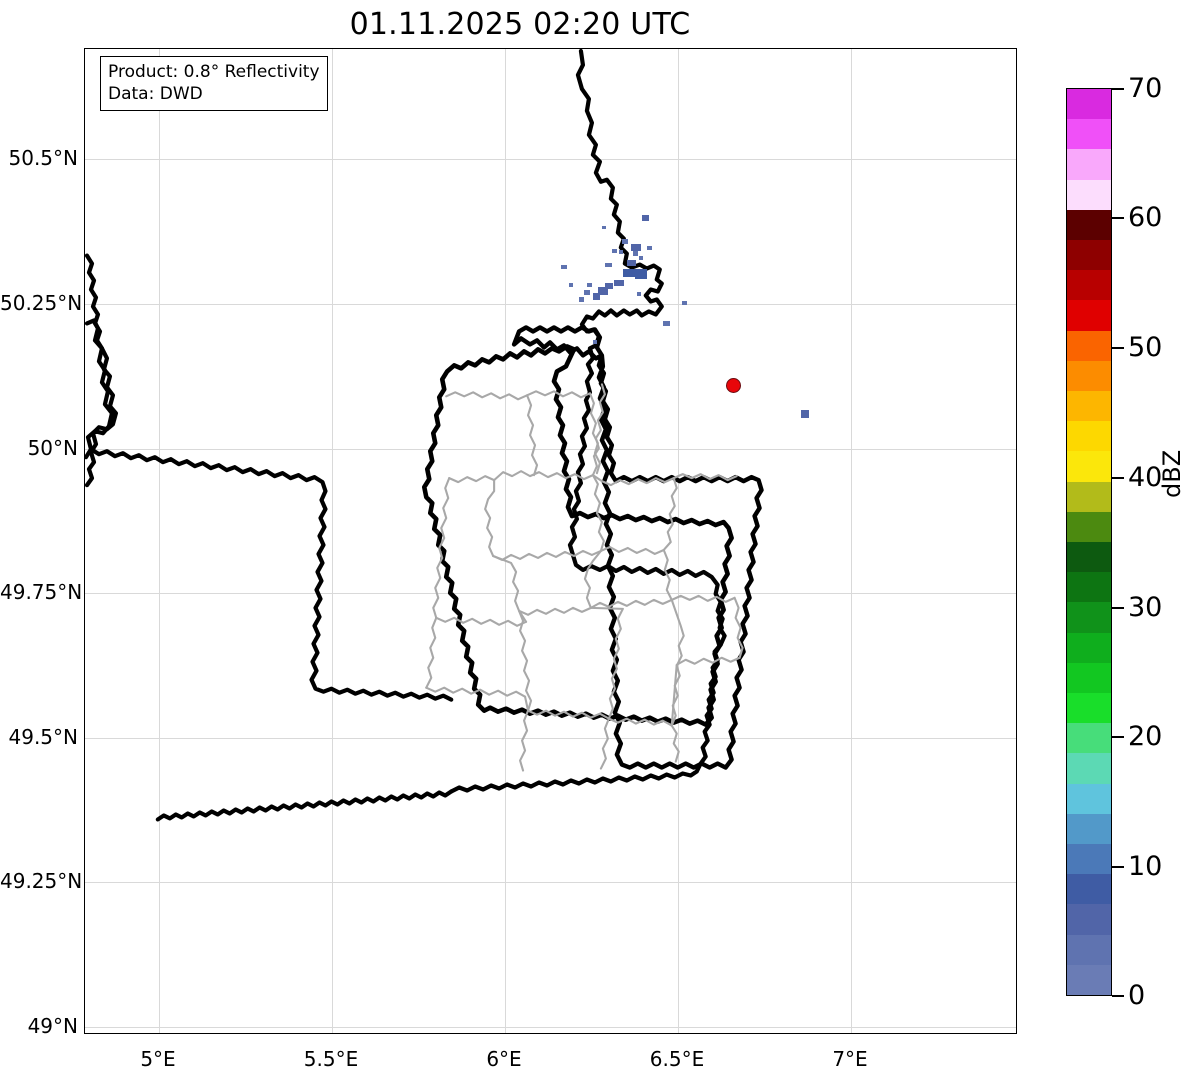 Image resolution: width=1202 pixels, height=1081 pixels. I want to click on axis-label-lat-50-5: 50.5°N, so click(43, 158).